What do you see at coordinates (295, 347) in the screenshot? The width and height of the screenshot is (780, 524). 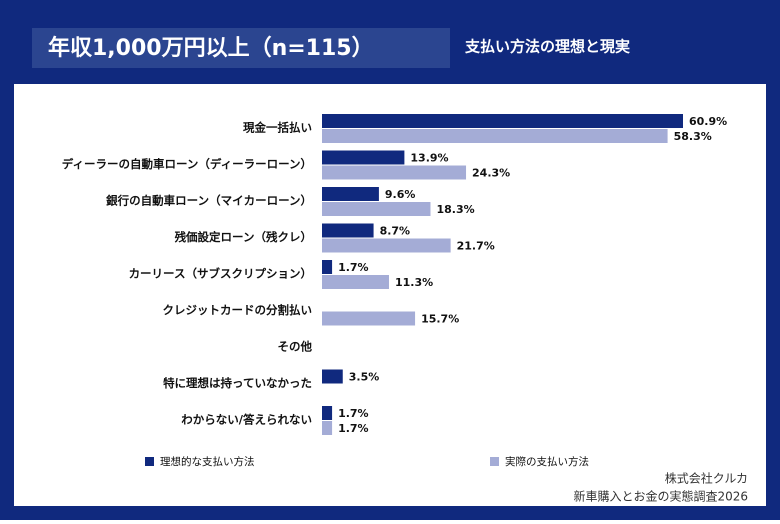 I see `y-tick-label: その他` at bounding box center [295, 347].